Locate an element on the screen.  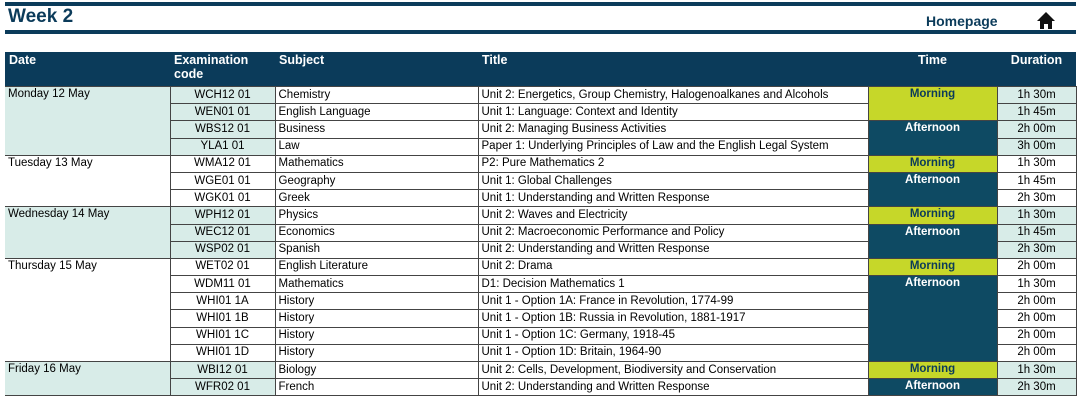
subject-cell: English Literature is located at coordinates (376, 267).